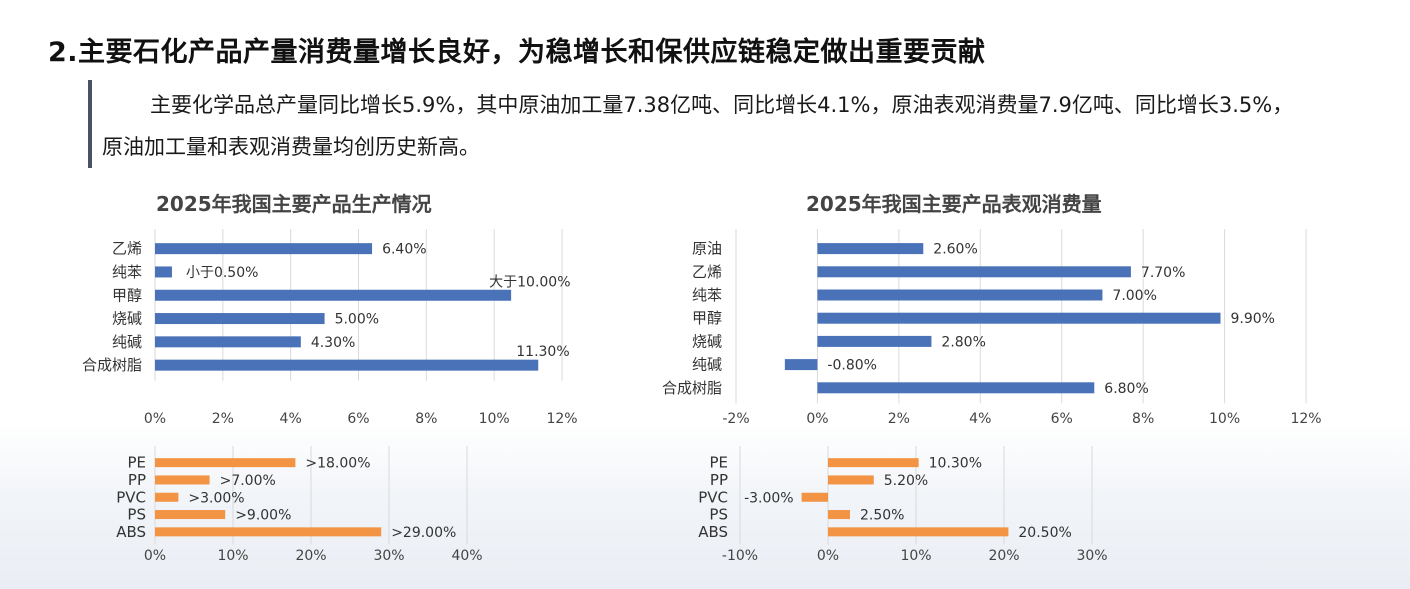 The width and height of the screenshot is (1410, 589). Describe the element at coordinates (852, 366) in the screenshot. I see `consumption-main-data-label: -0.80%` at that location.